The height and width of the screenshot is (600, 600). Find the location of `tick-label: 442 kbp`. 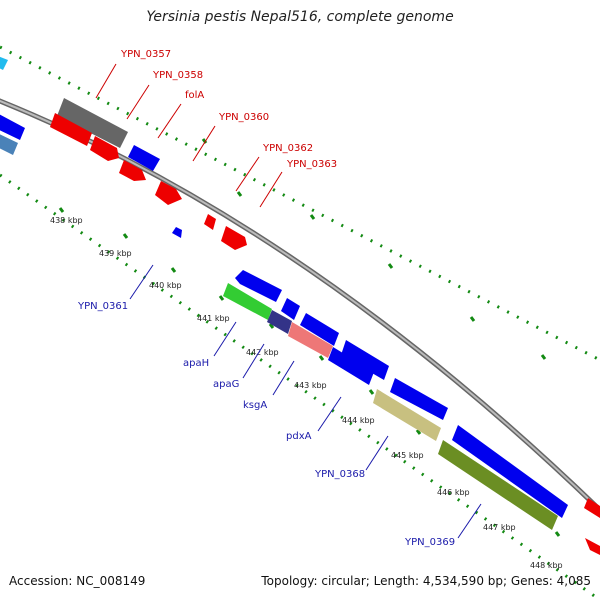

tick-label: 442 kbp is located at coordinates (262, 352).